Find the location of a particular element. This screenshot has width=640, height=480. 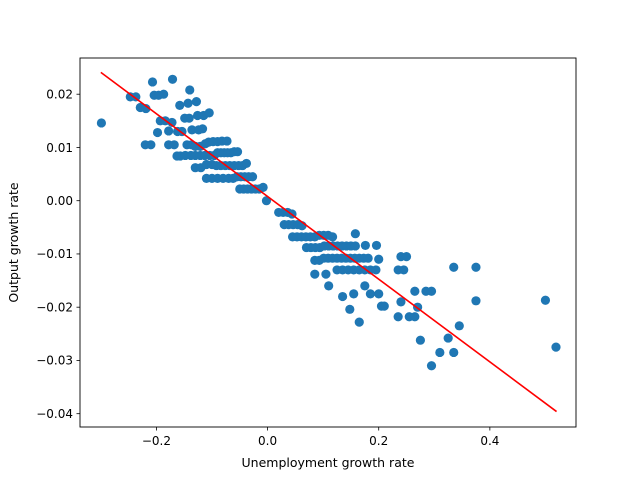

y-tick-label: 0.02 is located at coordinates (59, 95).